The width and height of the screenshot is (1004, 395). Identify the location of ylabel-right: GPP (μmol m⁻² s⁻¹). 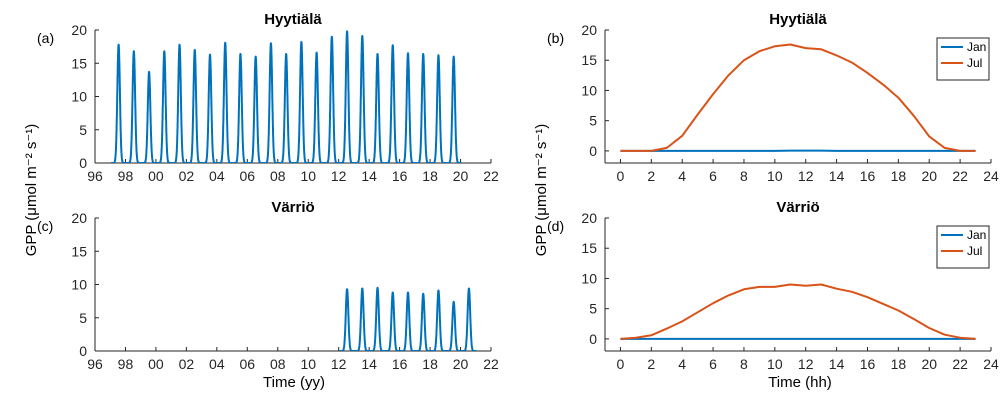
(541, 190).